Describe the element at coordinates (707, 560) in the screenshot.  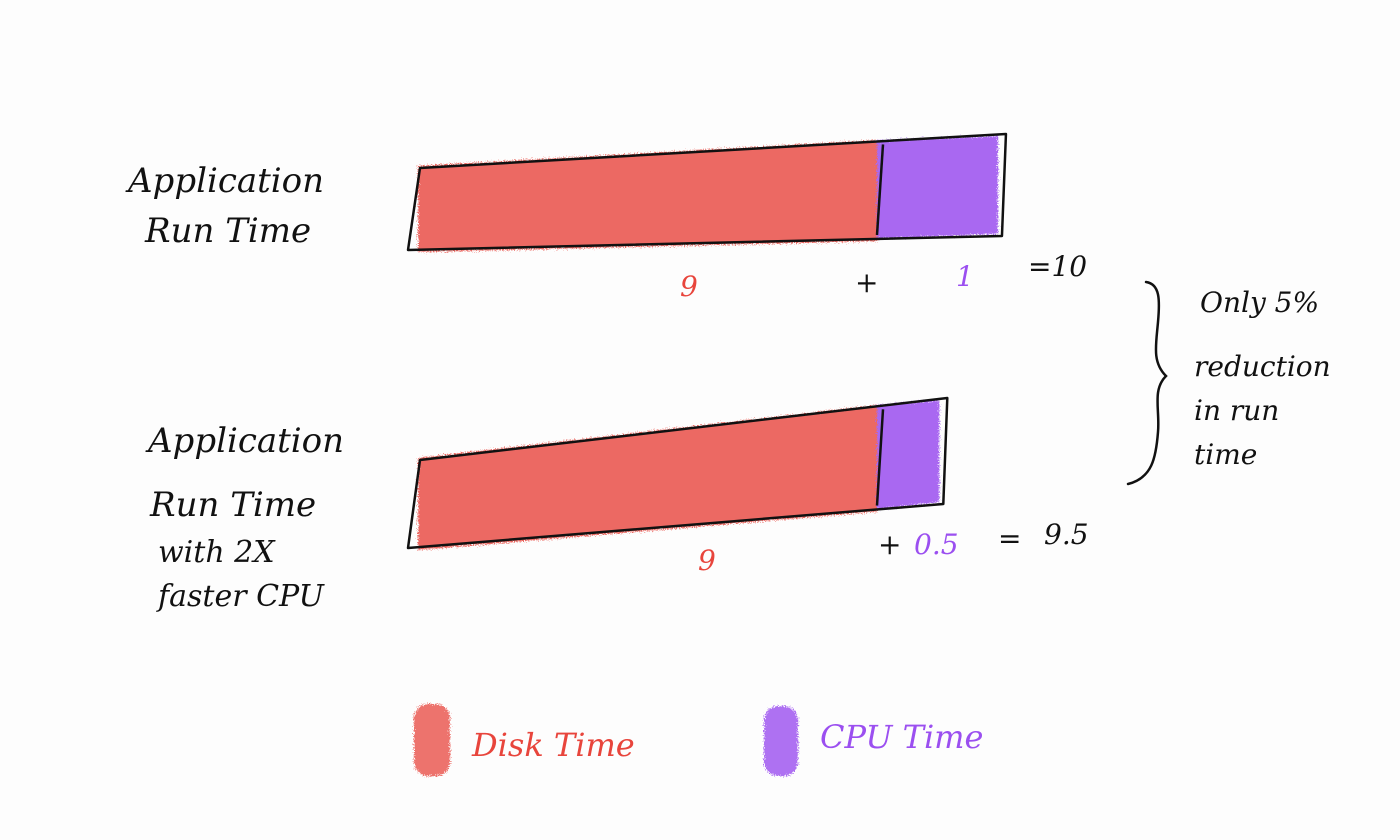
I see `row2-disk-value: 9` at that location.